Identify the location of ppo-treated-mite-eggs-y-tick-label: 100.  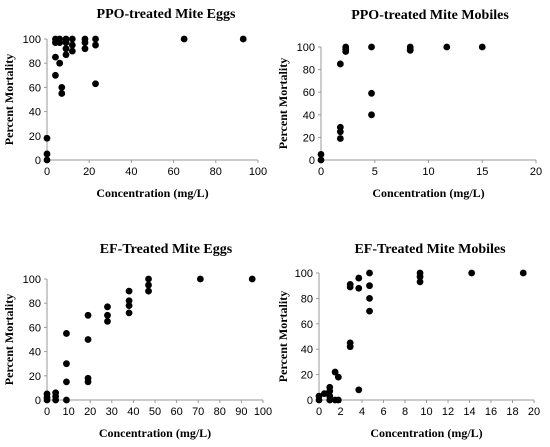
(32, 40).